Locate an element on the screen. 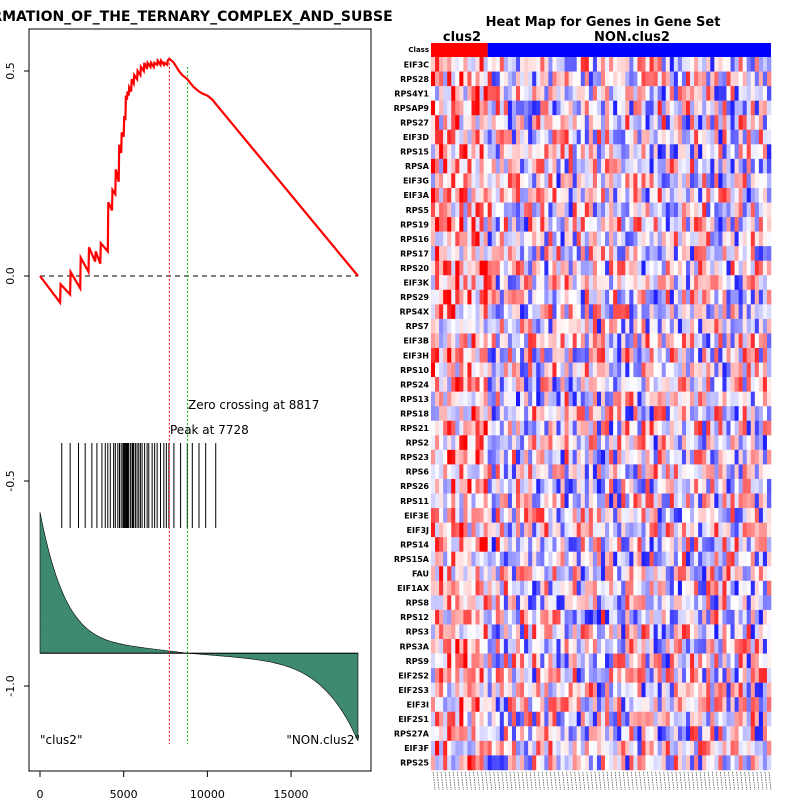  gene-label: EIF3I is located at coordinates (418, 704).